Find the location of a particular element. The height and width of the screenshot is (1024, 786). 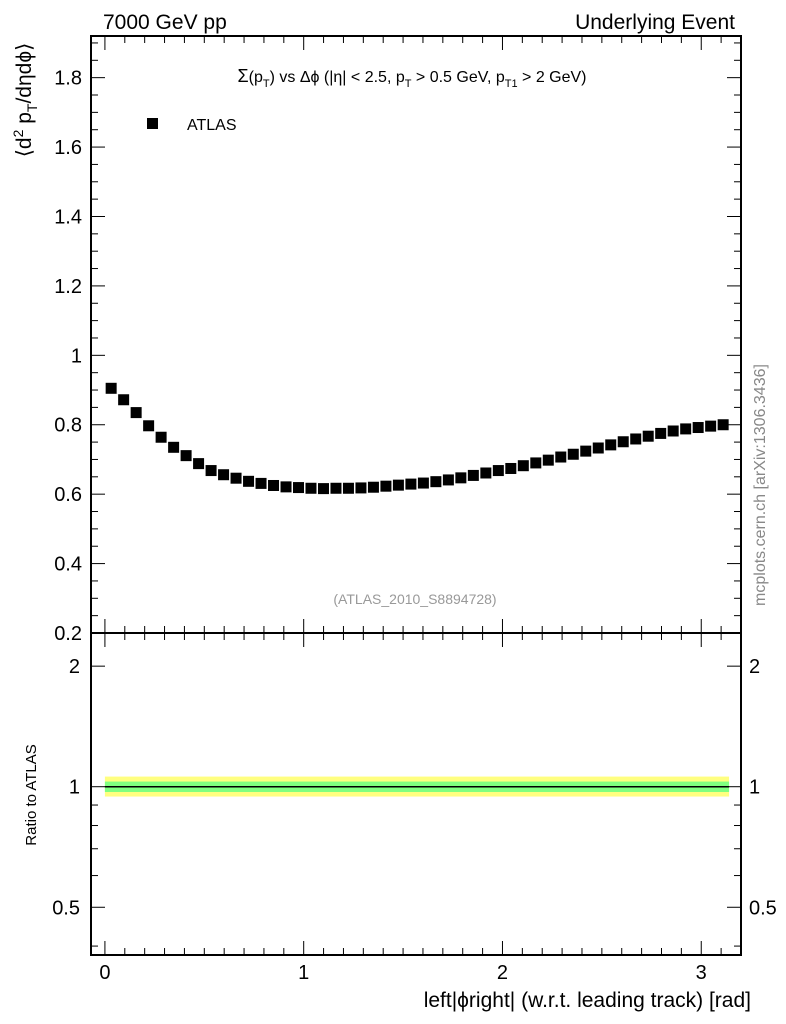

side-label: mcplots.cern.ch [arXiv:1306.3436] is located at coordinates (760, 485).